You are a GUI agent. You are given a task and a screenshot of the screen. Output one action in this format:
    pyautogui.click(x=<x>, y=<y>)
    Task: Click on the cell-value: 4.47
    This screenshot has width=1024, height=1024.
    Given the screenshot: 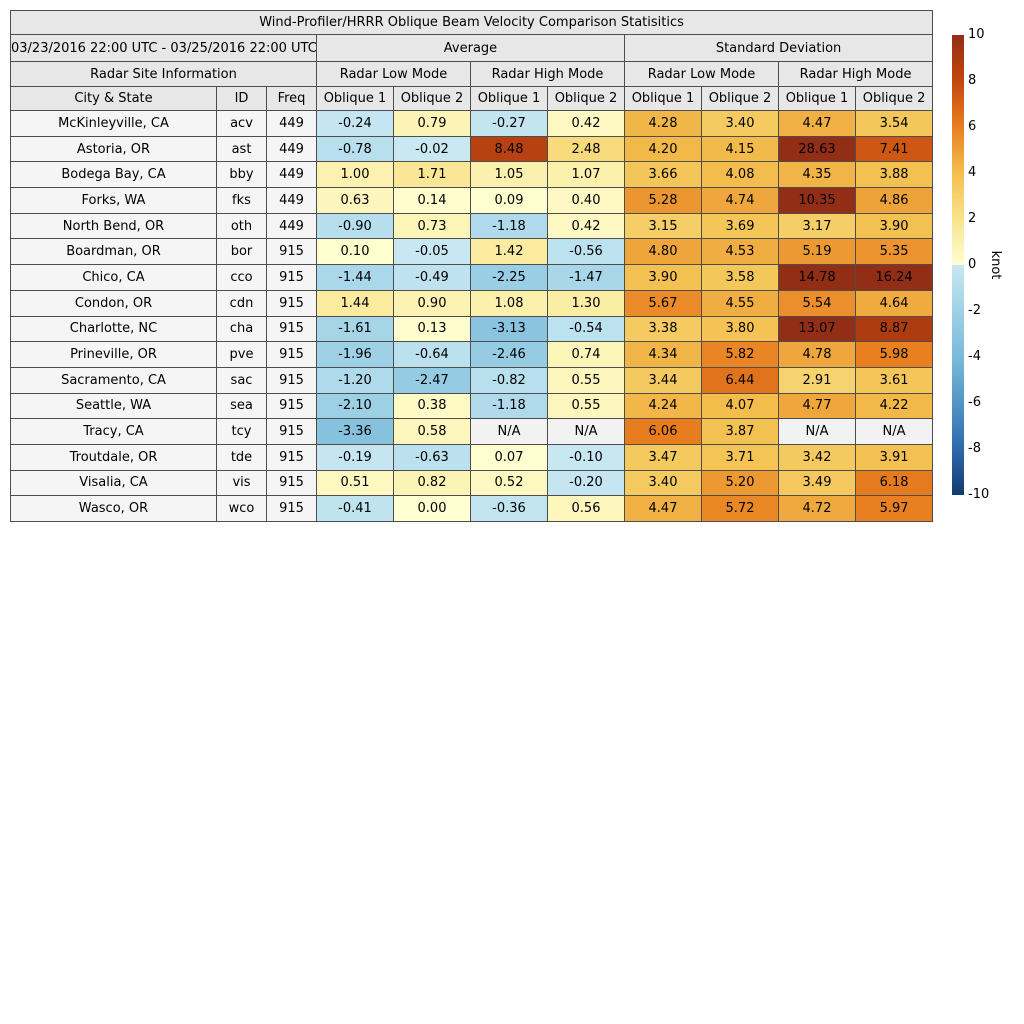 What is the action you would take?
    pyautogui.click(x=817, y=123)
    